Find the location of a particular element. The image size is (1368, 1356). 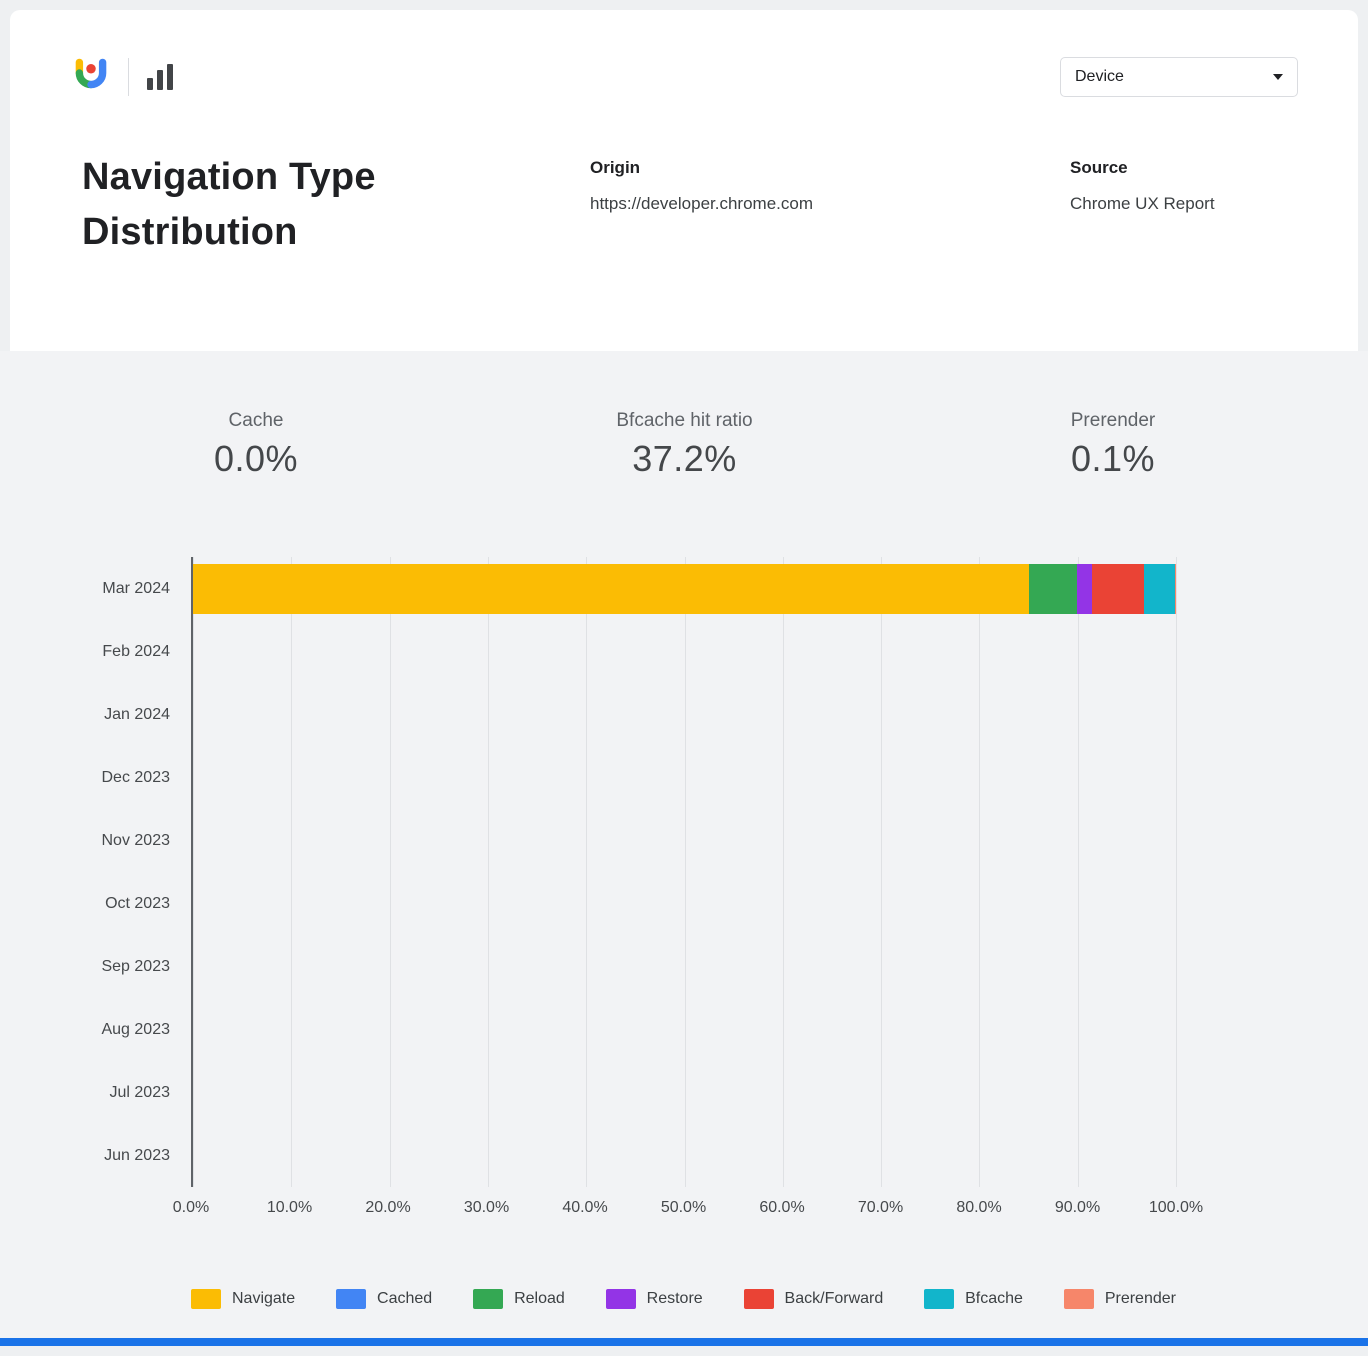

bar-segment-navigate is located at coordinates (611, 588).